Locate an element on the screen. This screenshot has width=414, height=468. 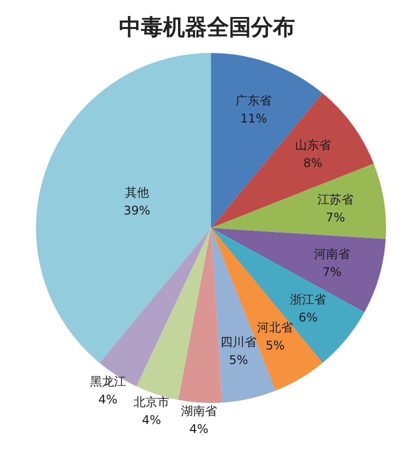
chart-title: 中毒机器全国分布 is located at coordinates (207, 28).